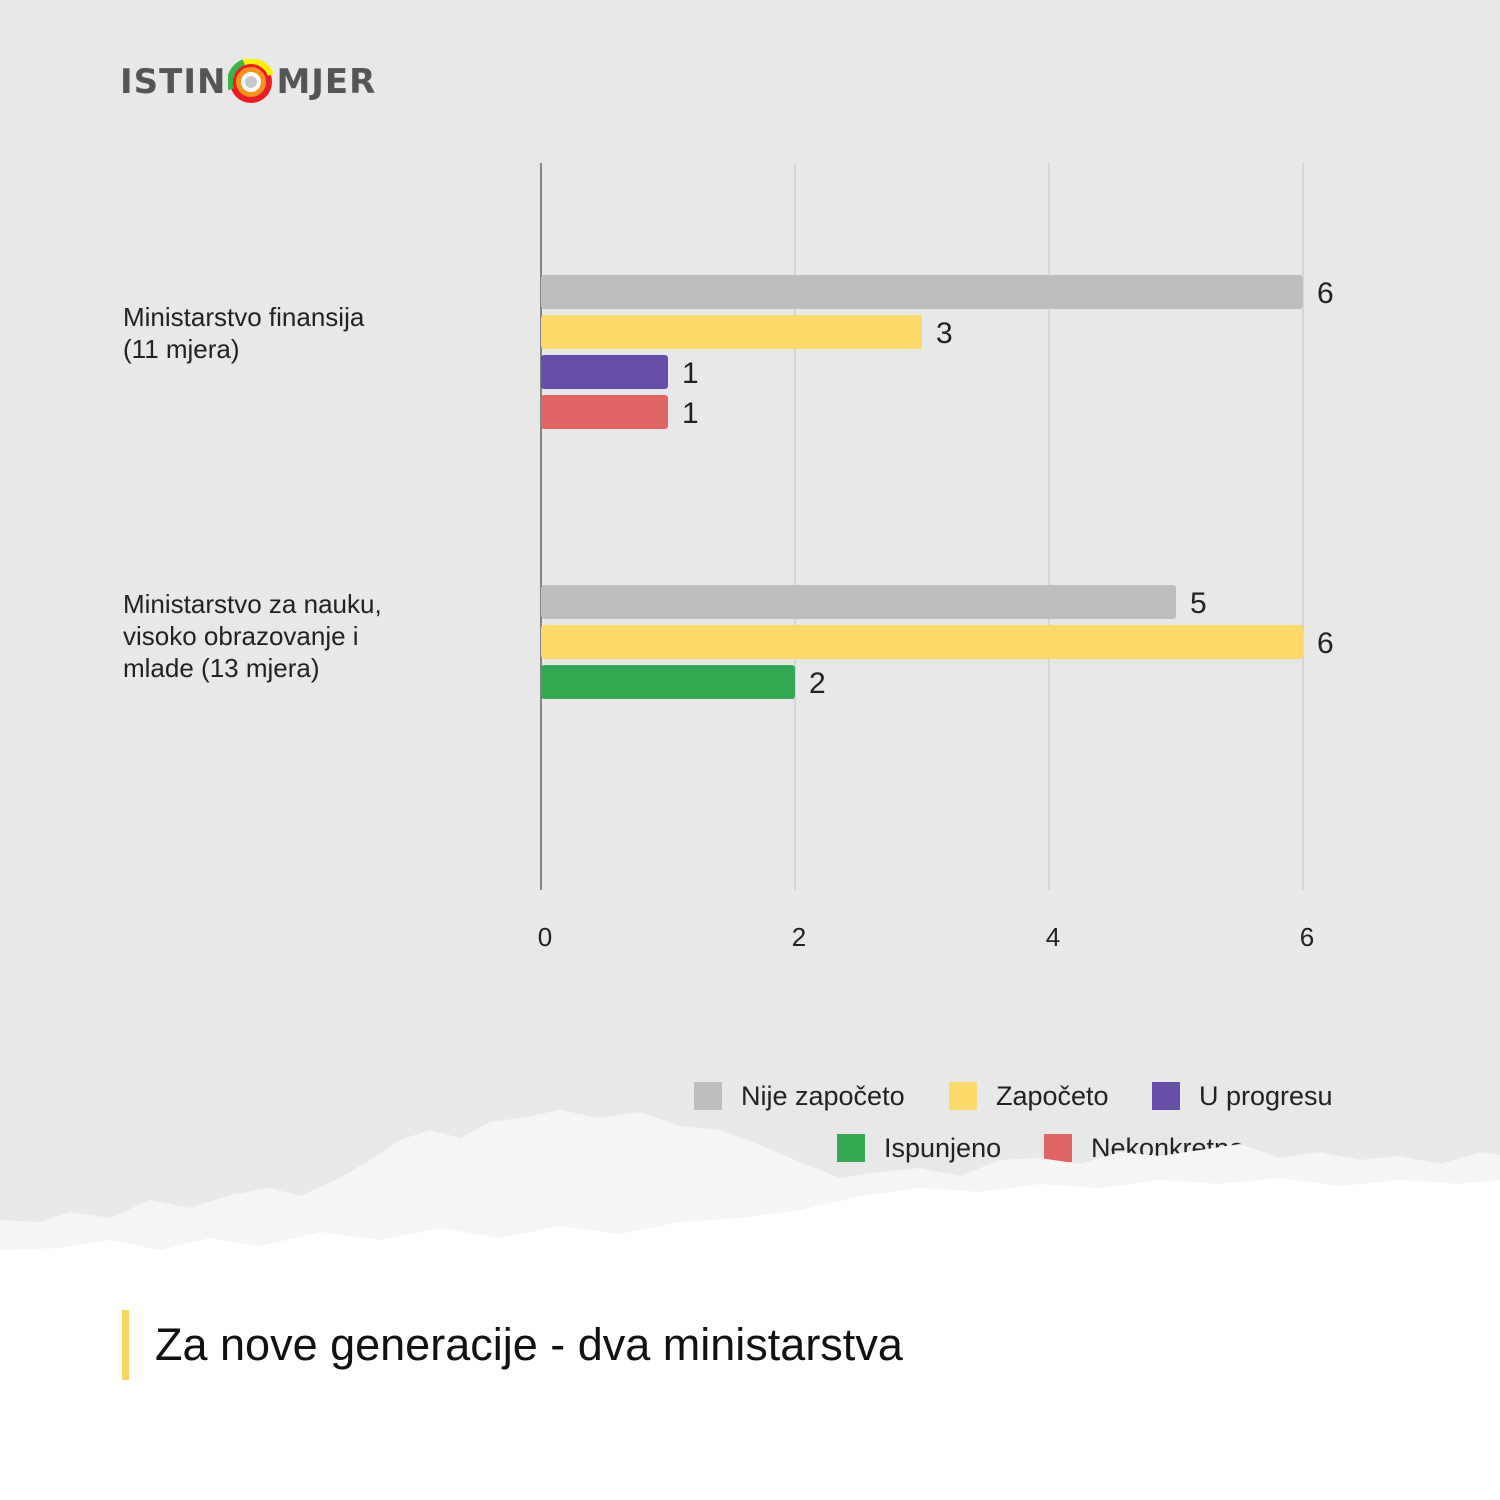 This screenshot has width=1500, height=1500. Describe the element at coordinates (942, 1148) in the screenshot. I see `legend-label: Ispunjeno` at that location.